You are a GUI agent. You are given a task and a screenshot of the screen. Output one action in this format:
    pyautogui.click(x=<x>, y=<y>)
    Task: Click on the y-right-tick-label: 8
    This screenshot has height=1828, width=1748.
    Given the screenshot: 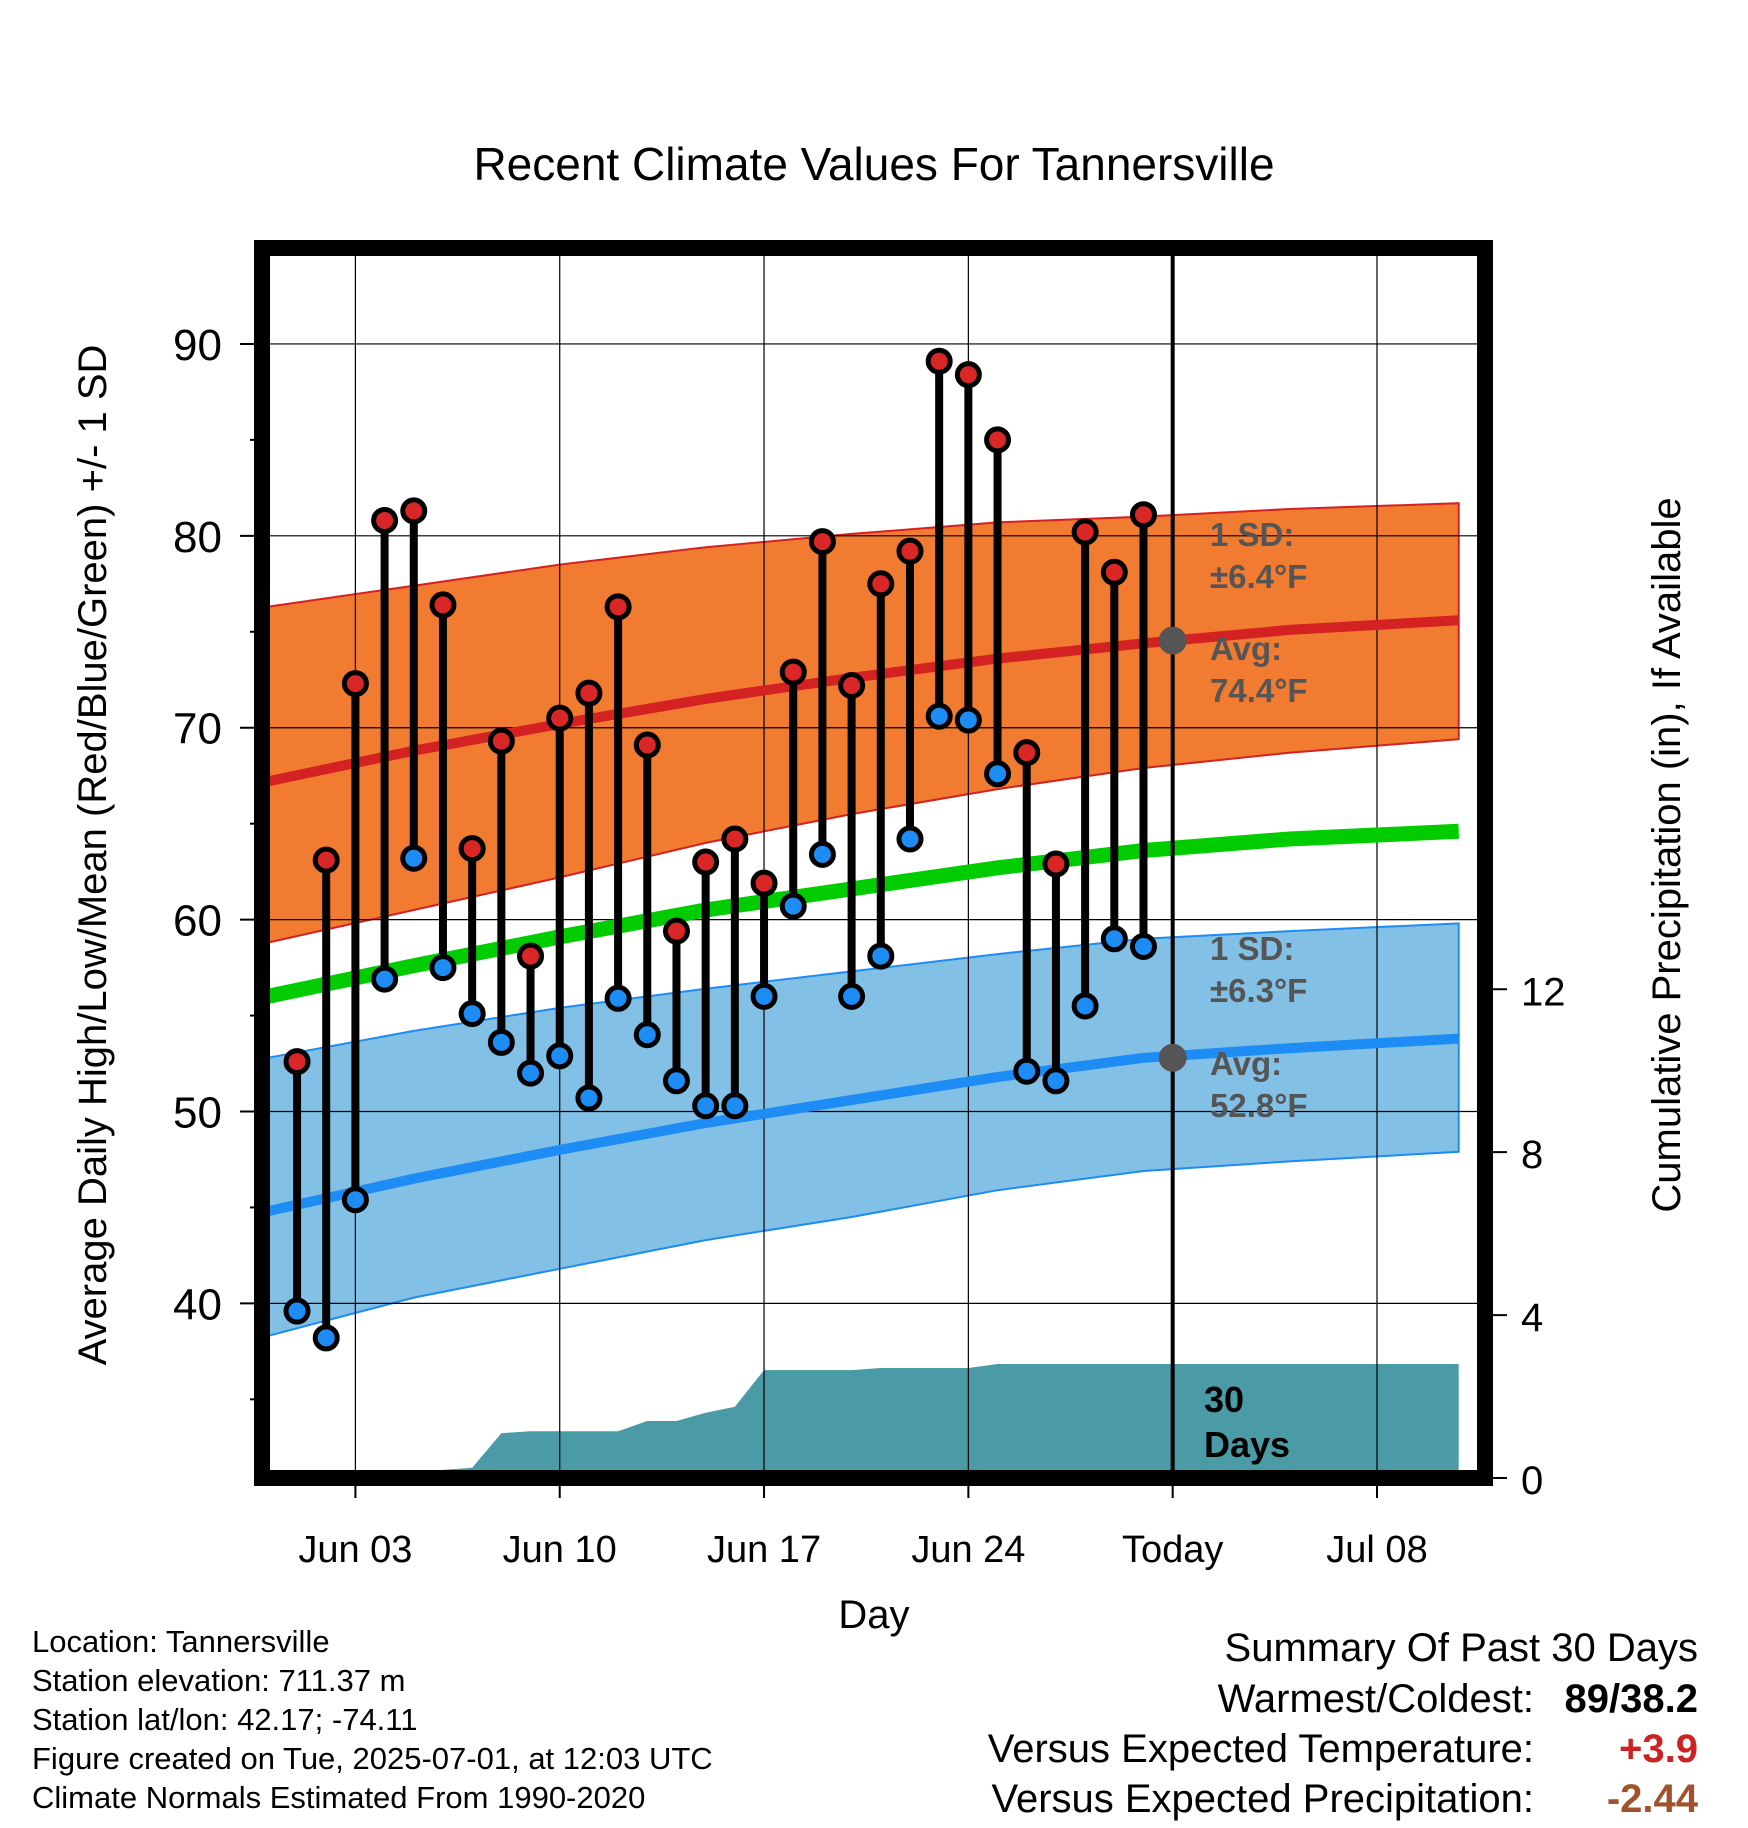 What is the action you would take?
    pyautogui.click(x=1532, y=1155)
    